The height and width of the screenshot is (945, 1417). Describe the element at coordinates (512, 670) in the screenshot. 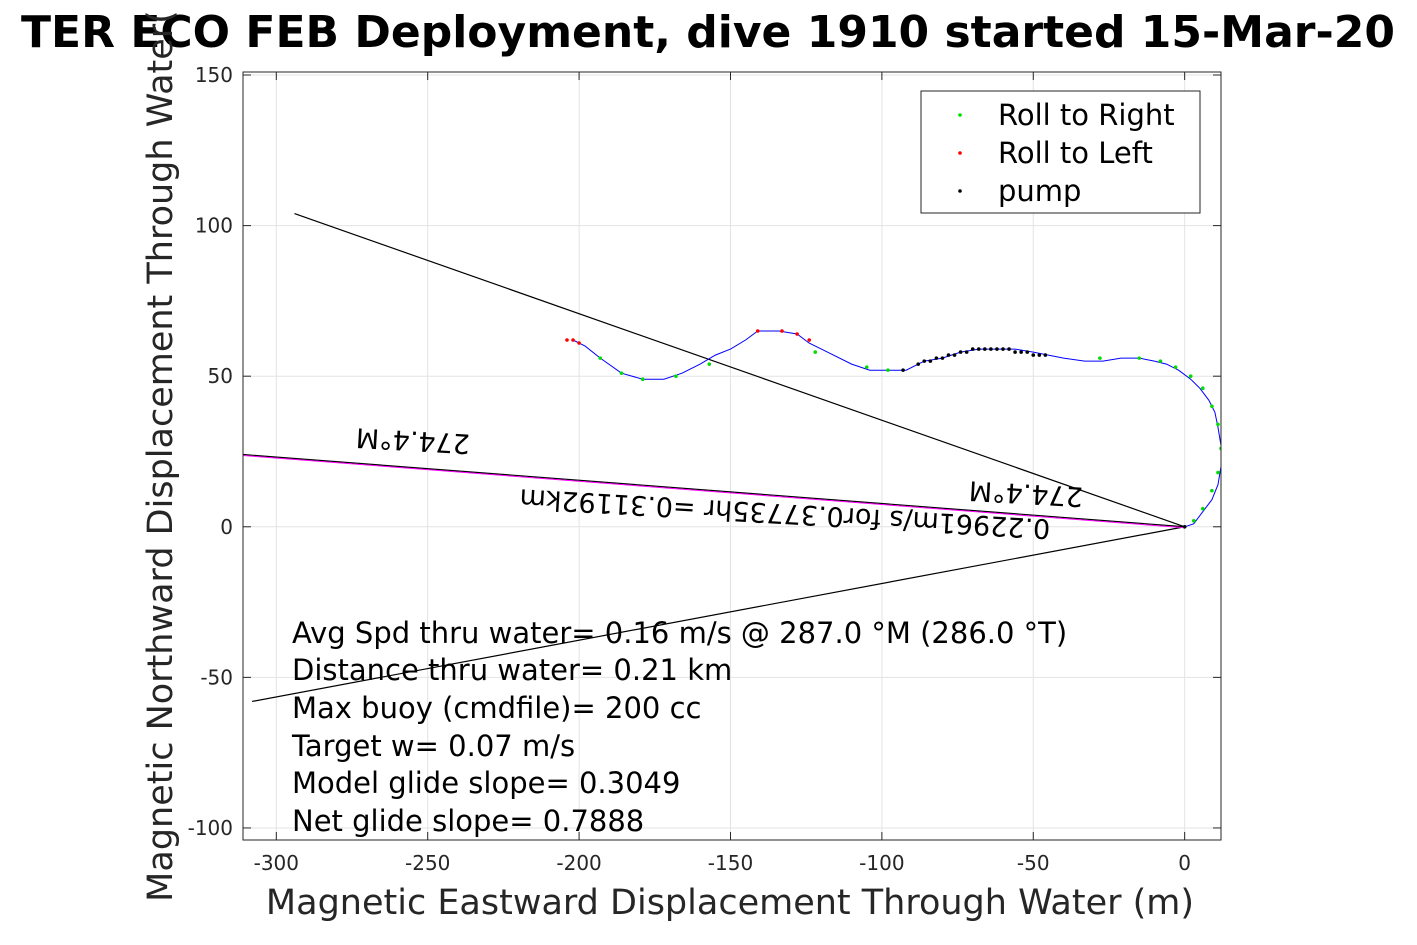

I see `stats-line: Distance thru water= 0.21 km` at that location.